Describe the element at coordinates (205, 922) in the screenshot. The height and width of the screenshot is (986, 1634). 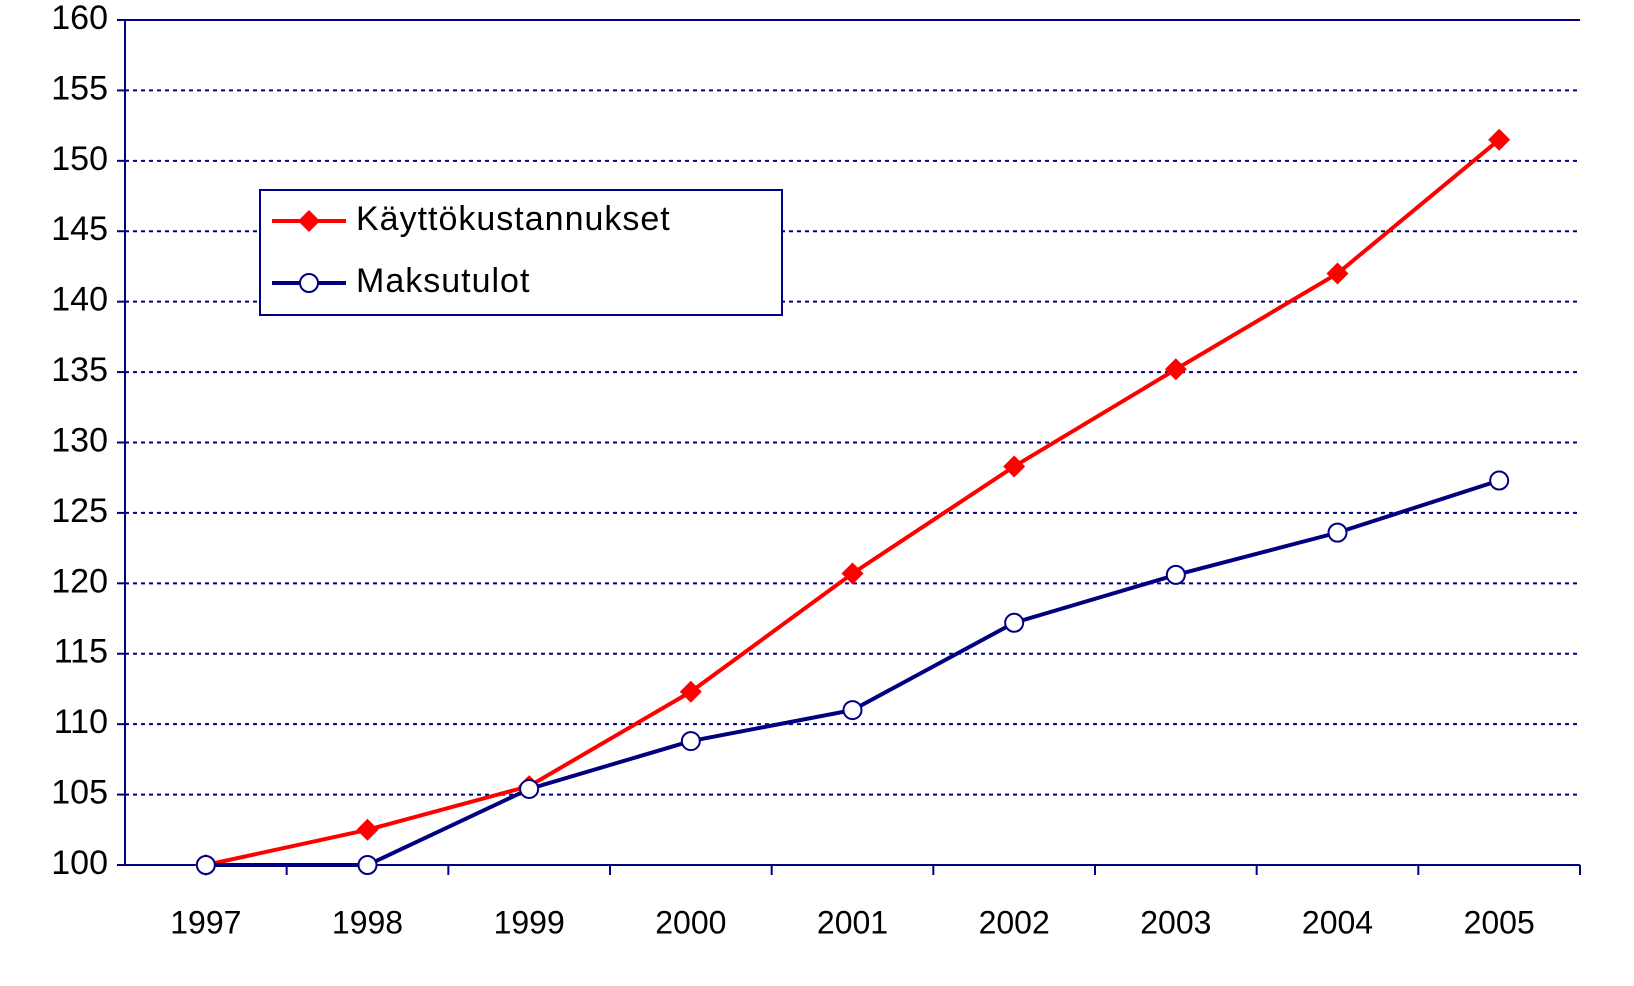
I see `x-tick-label: 1997` at that location.